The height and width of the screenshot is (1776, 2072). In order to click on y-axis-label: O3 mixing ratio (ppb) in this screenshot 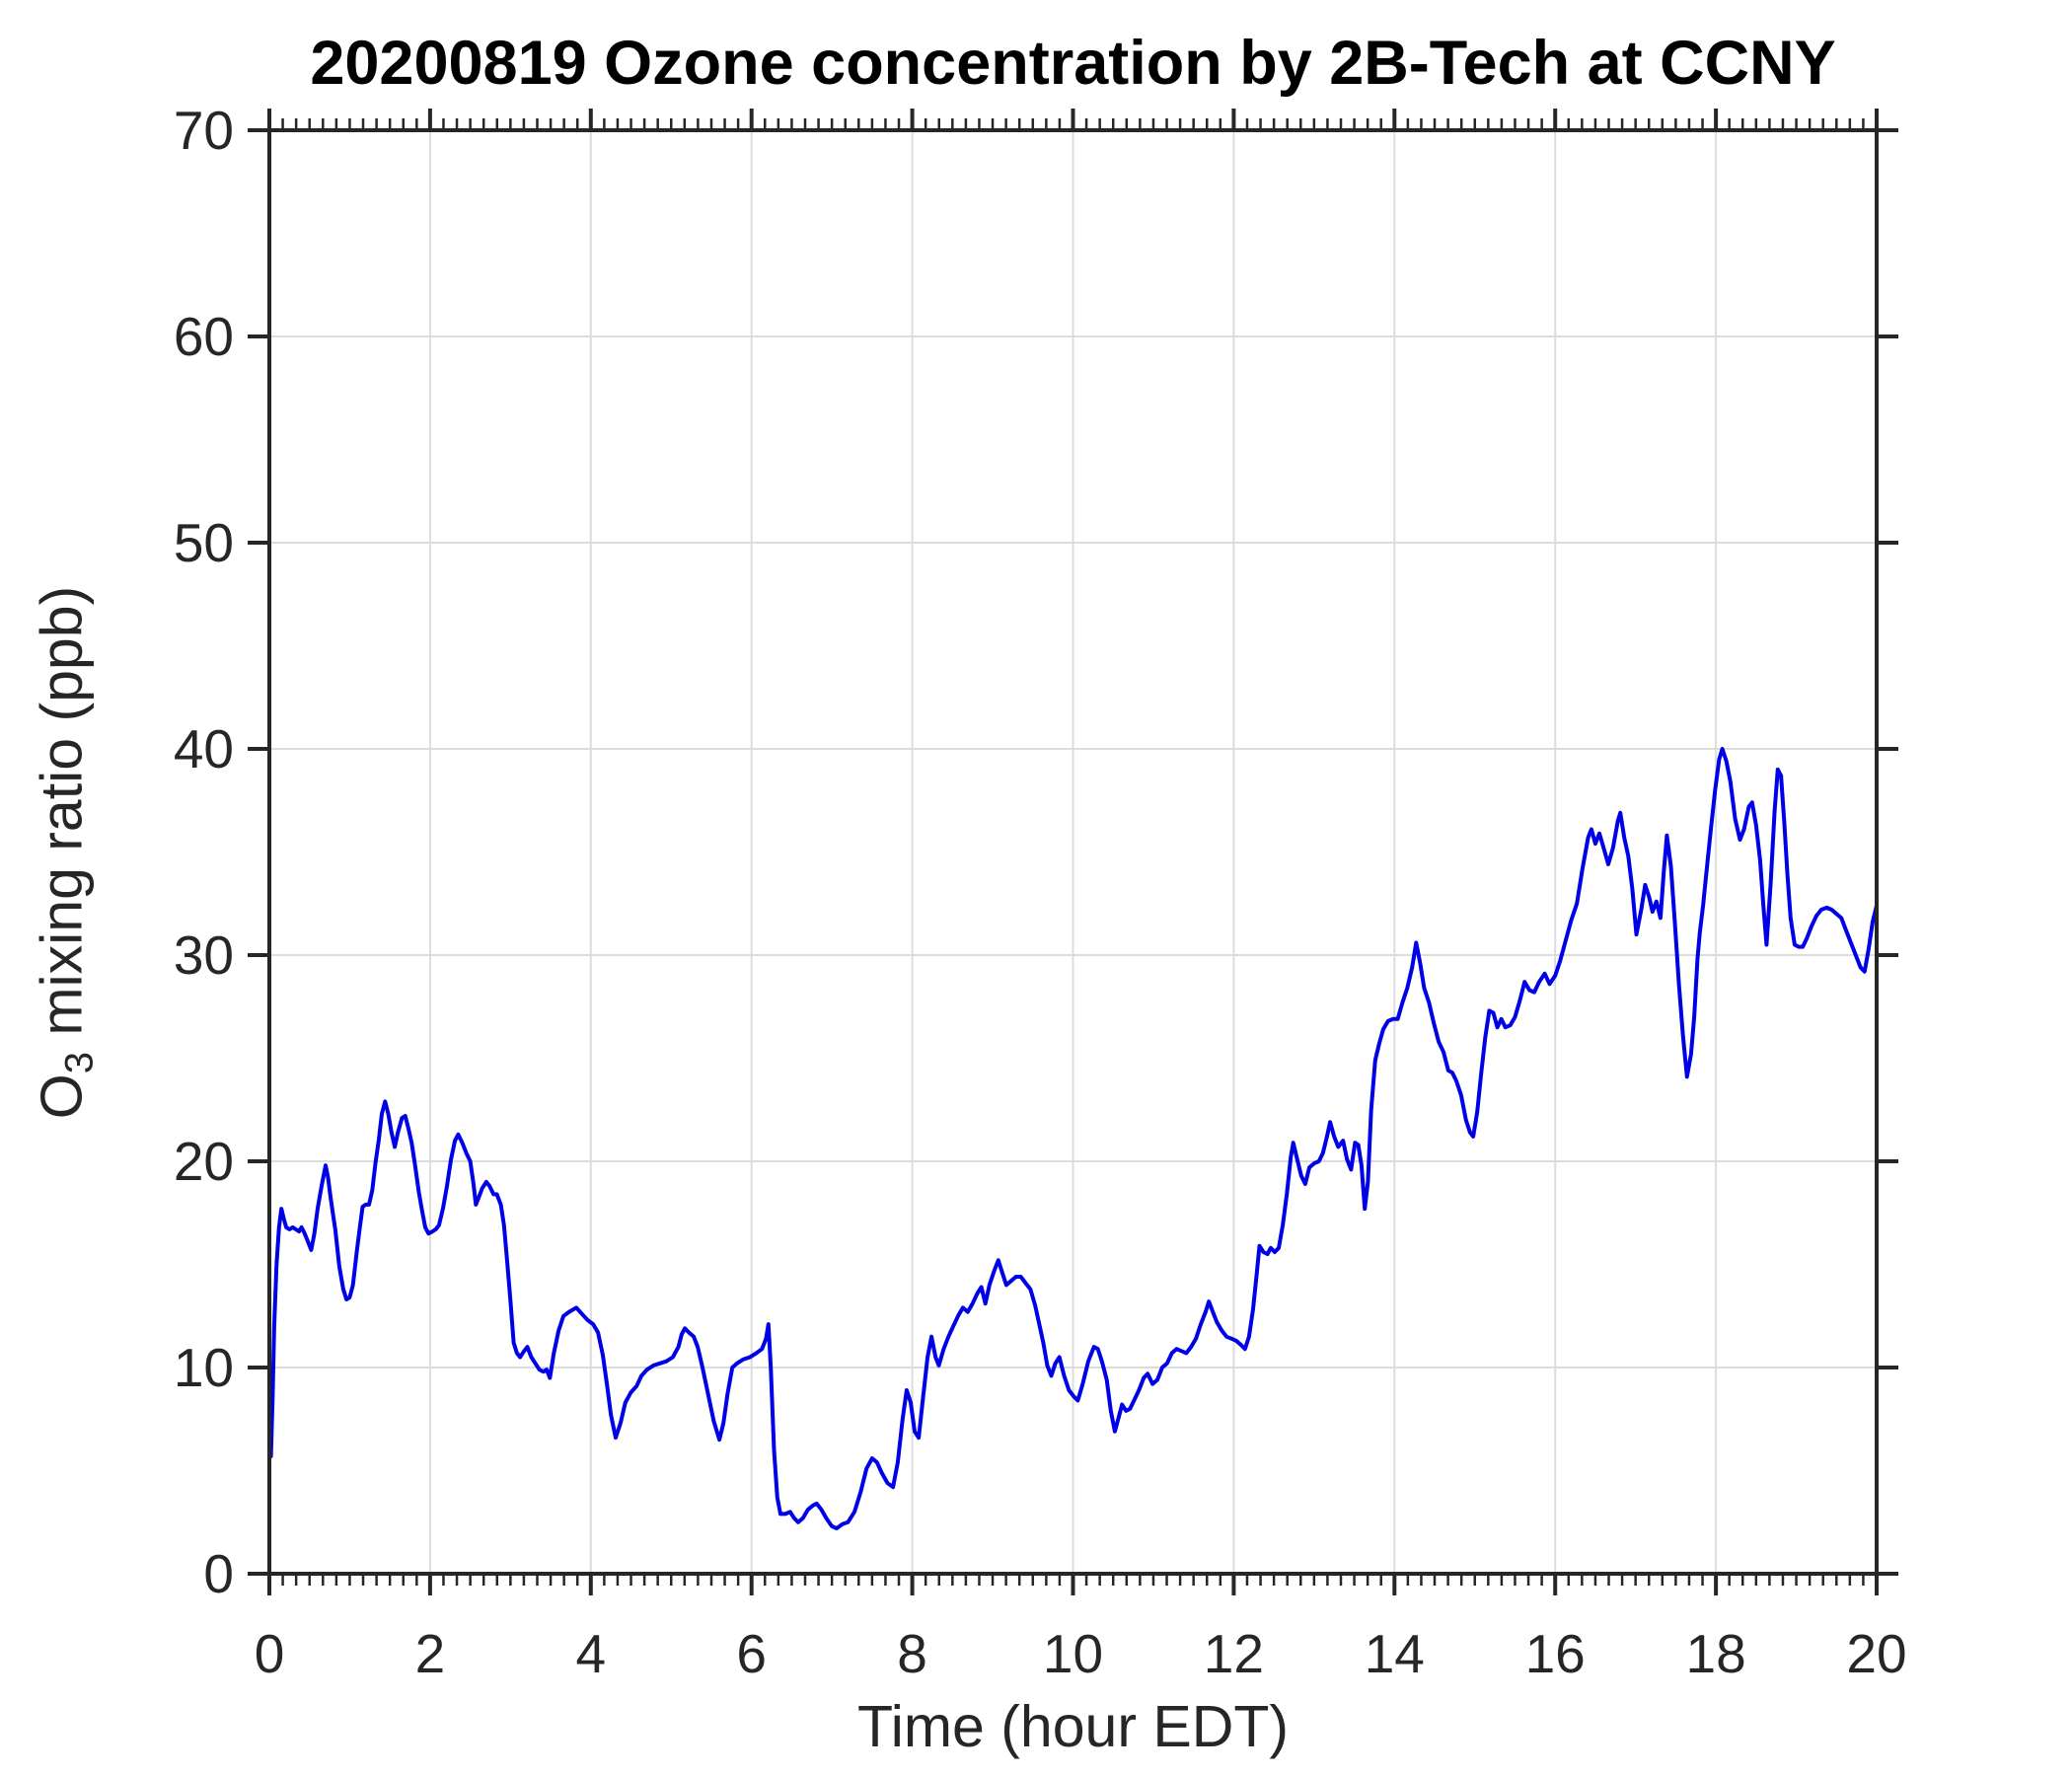, I will do `click(65, 853)`.